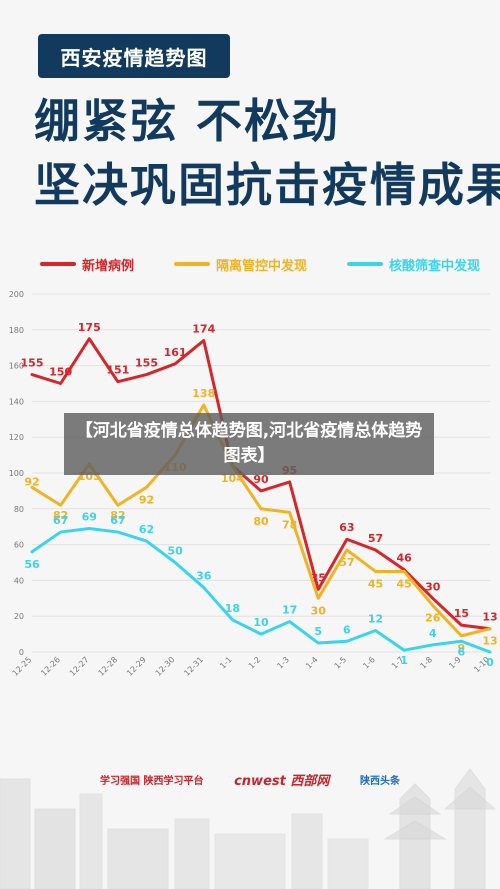 This screenshot has height=889, width=500. I want to click on data-label: 80, so click(261, 521).